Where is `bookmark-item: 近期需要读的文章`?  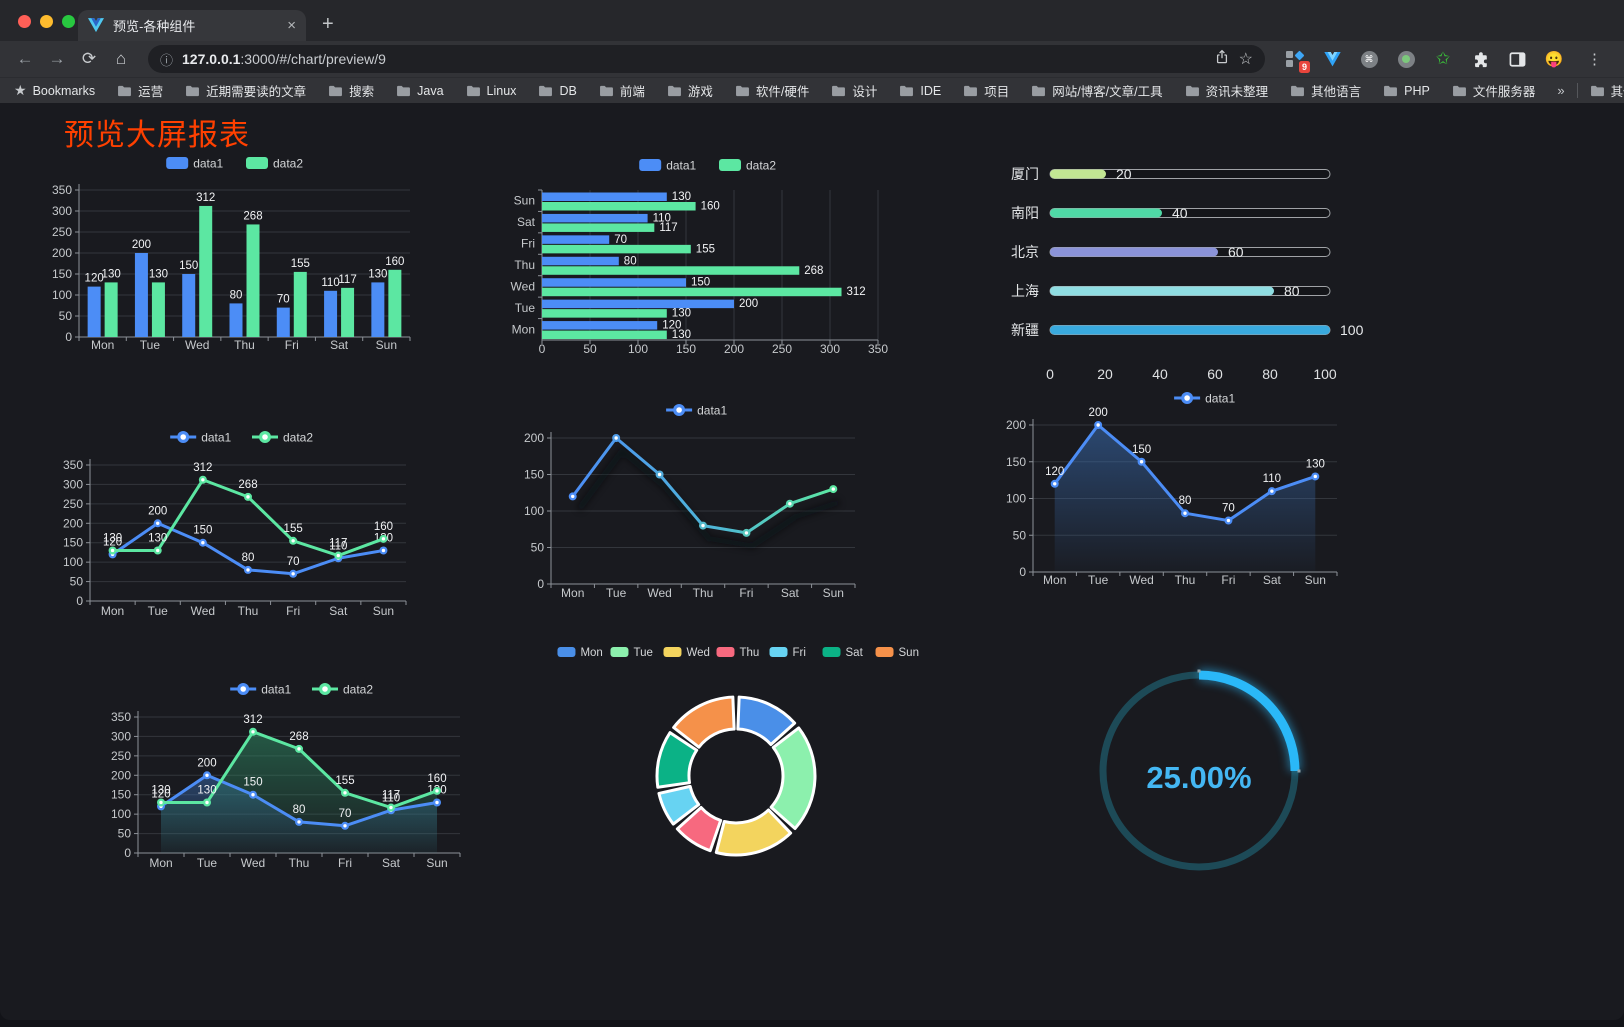 bookmark-item: 近期需要读的文章 is located at coordinates (245, 90).